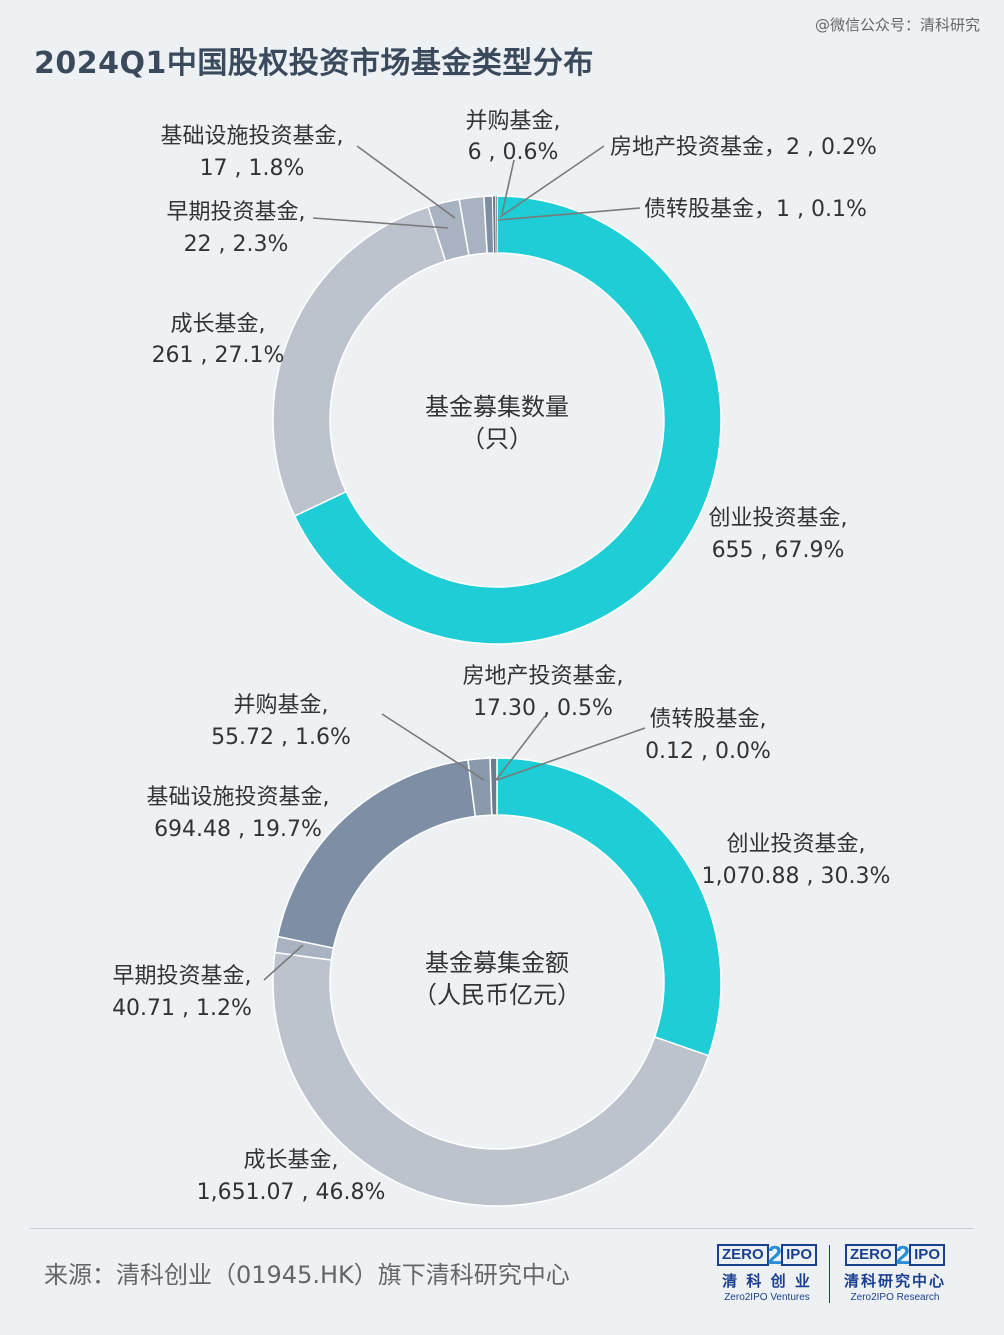 This screenshot has height=1335, width=1004. I want to click on data-label: 债转股基金，1 , 0.1%, so click(755, 209).